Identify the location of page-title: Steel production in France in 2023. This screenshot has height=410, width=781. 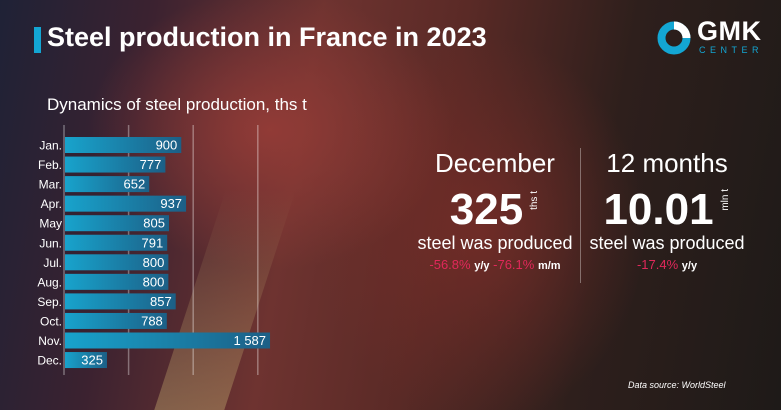
(267, 37).